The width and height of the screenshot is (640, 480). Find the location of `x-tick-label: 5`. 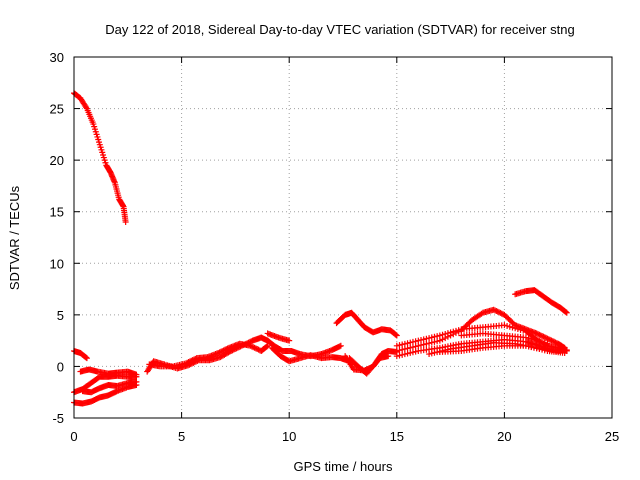

x-tick-label: 5 is located at coordinates (181, 436).